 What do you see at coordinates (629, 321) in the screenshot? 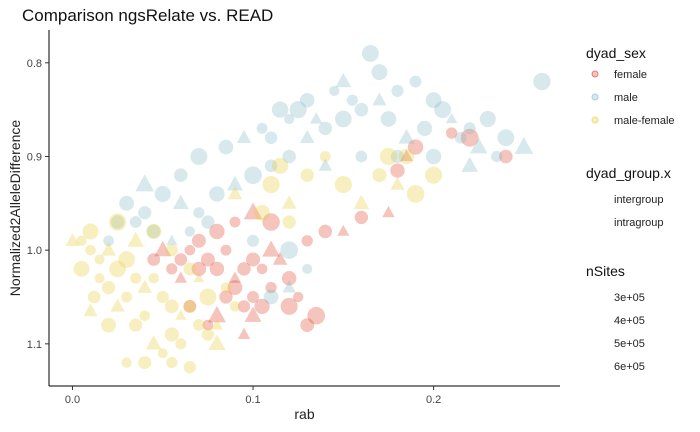
I see `legend-label-4e+05: 4e+05` at bounding box center [629, 321].